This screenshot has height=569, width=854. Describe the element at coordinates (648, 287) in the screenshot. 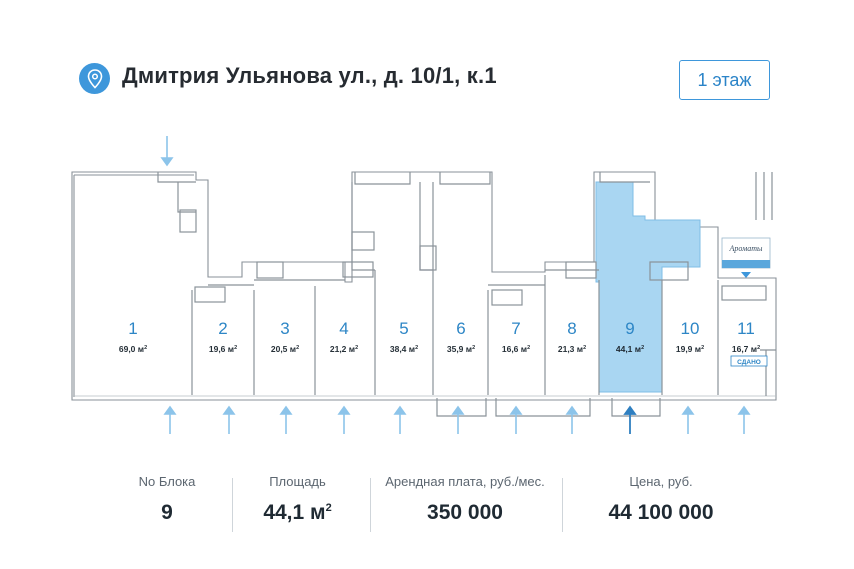

I see `unit-9-highlight` at that location.